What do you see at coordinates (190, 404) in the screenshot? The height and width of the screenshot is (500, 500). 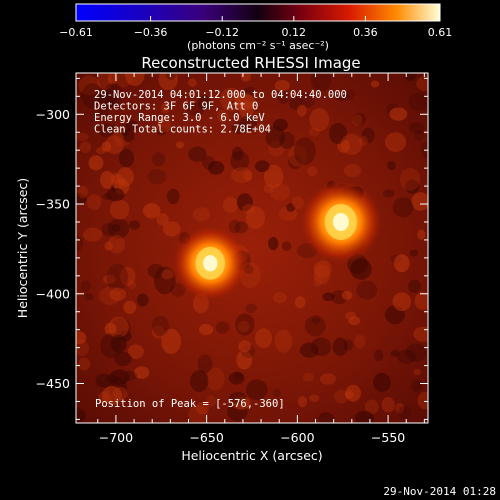 I see `peak-position-text: Position of Peak = [-576,-360]` at bounding box center [190, 404].